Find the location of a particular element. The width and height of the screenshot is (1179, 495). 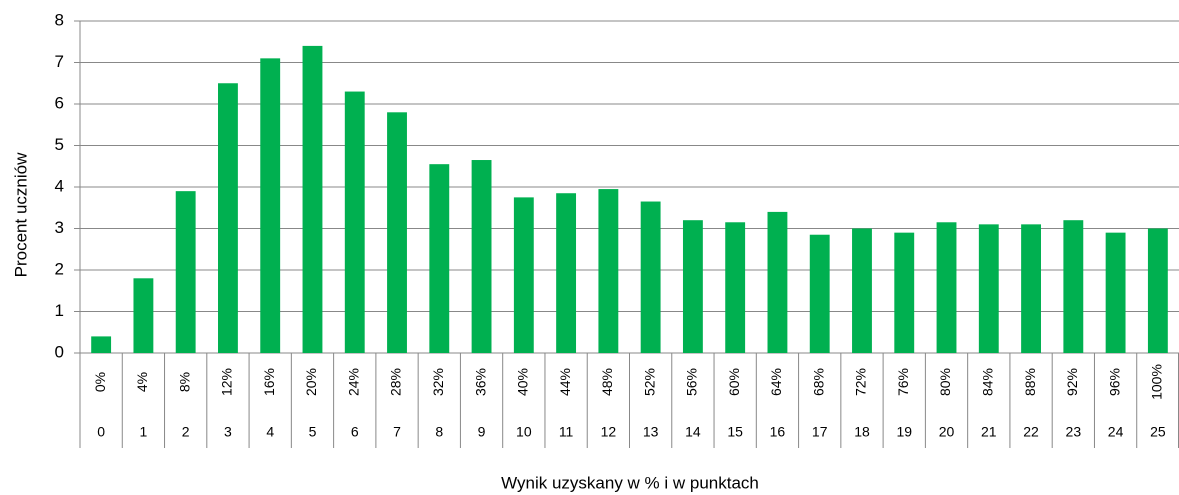

percent-label: 68% is located at coordinates (818, 382).